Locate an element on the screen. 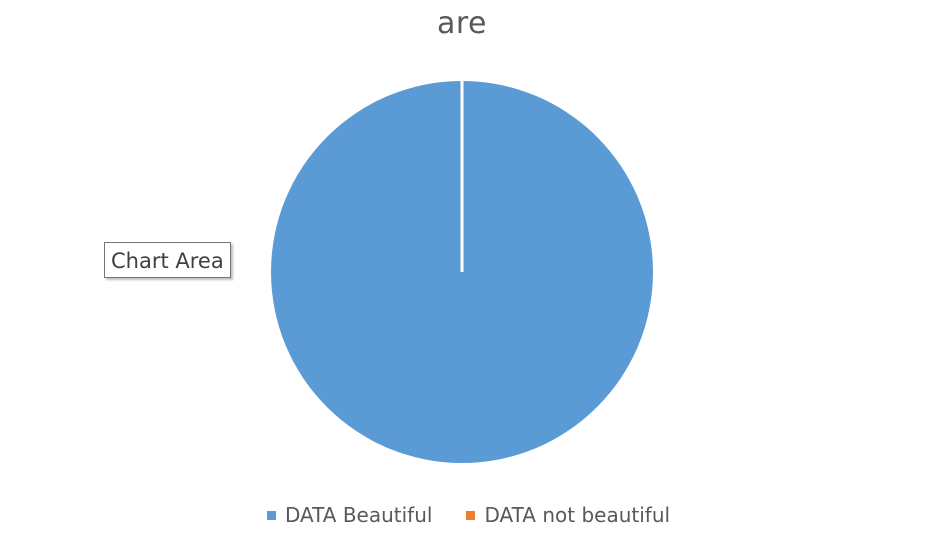  legend-label-data-not-beautiful: DATA not beautiful is located at coordinates (577, 515).